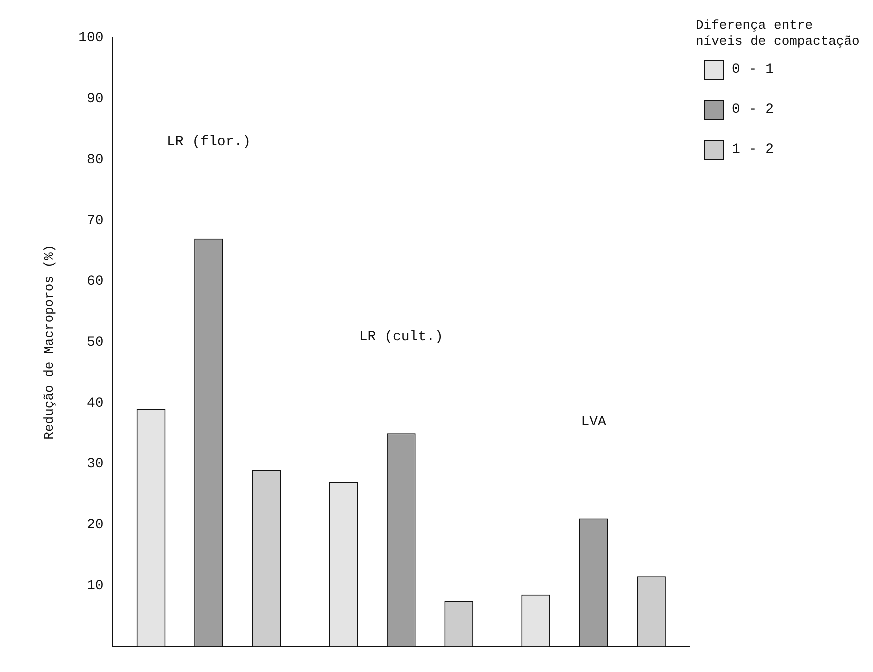 This screenshot has height=672, width=873. What do you see at coordinates (778, 34) in the screenshot?
I see `legend-title: Diferença entre níveis de compactação` at bounding box center [778, 34].